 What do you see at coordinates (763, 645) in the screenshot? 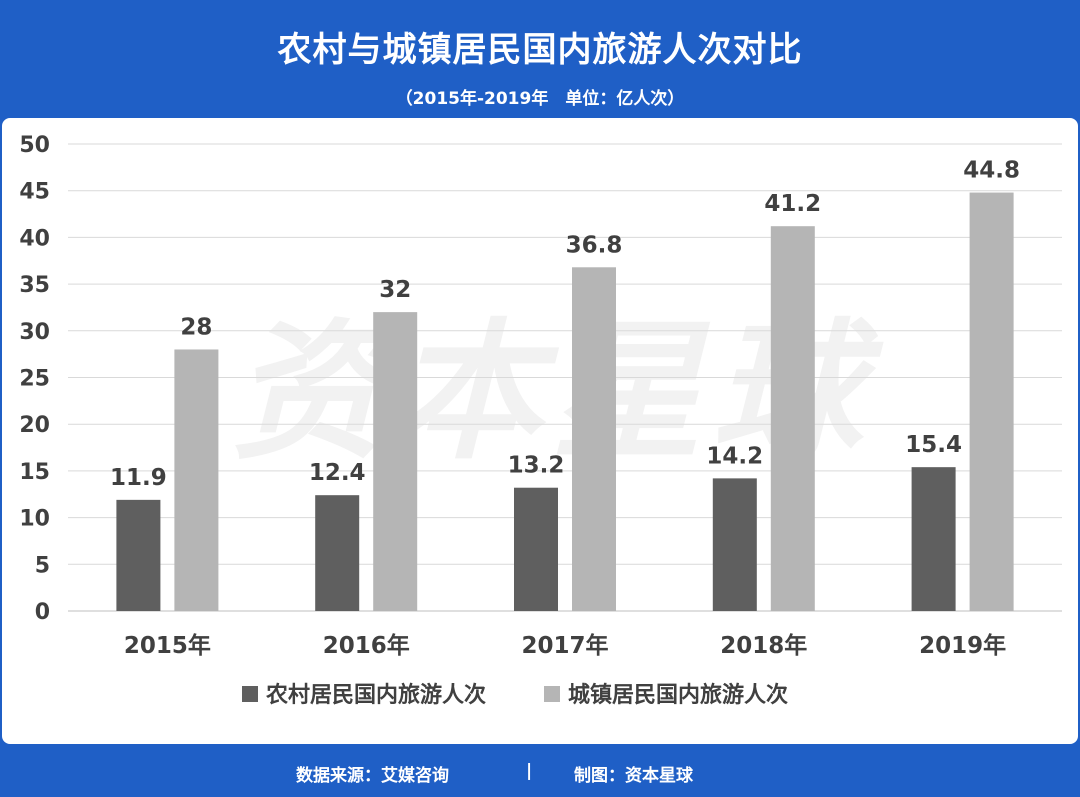
I see `x-tick-label: 2018年` at bounding box center [763, 645].